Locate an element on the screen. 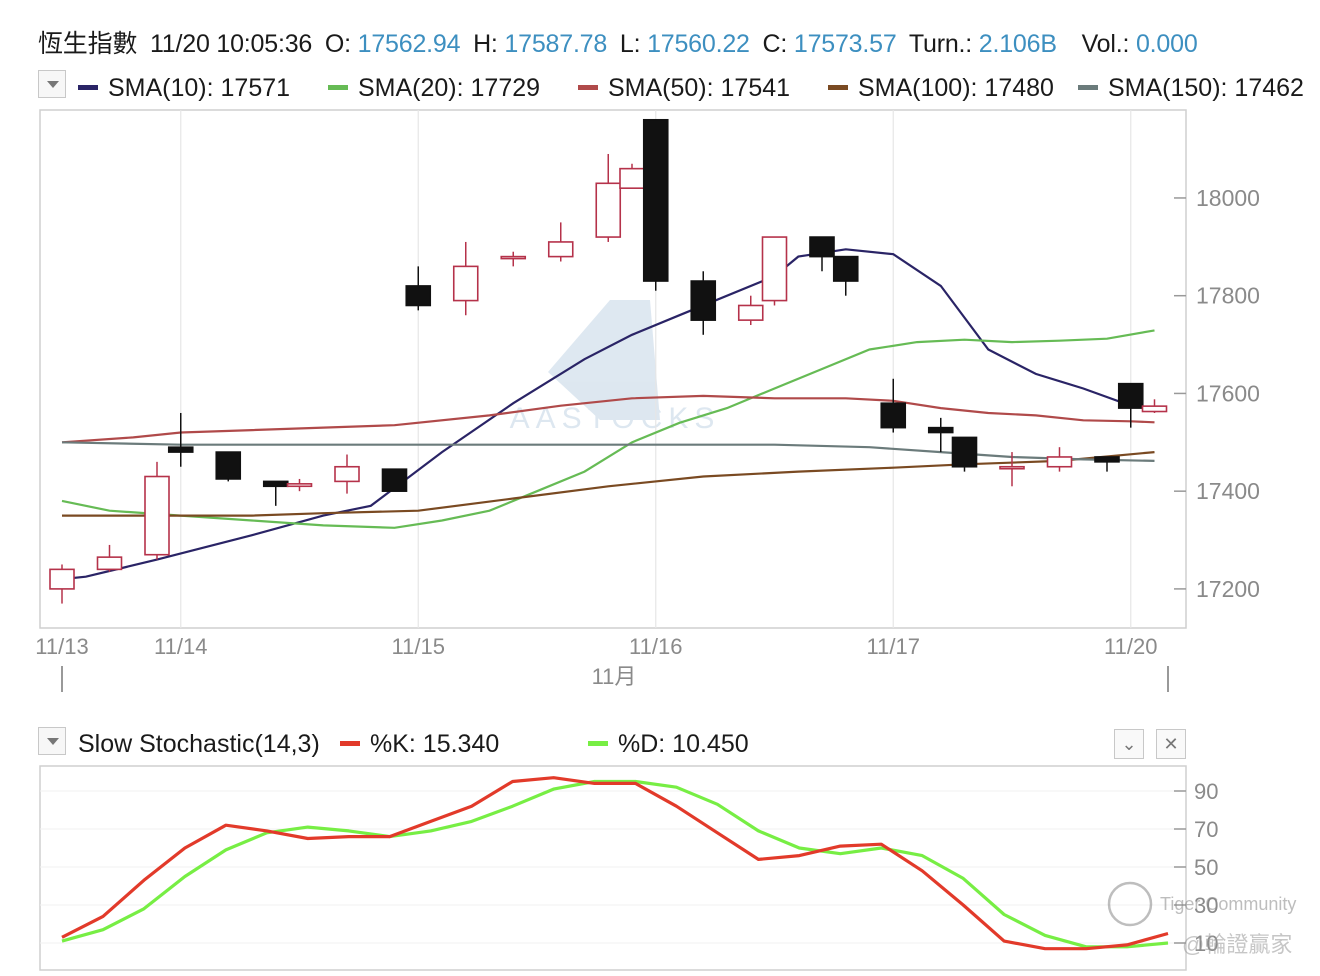  handle-watermark-text: @輪證贏家 is located at coordinates (1237, 944).